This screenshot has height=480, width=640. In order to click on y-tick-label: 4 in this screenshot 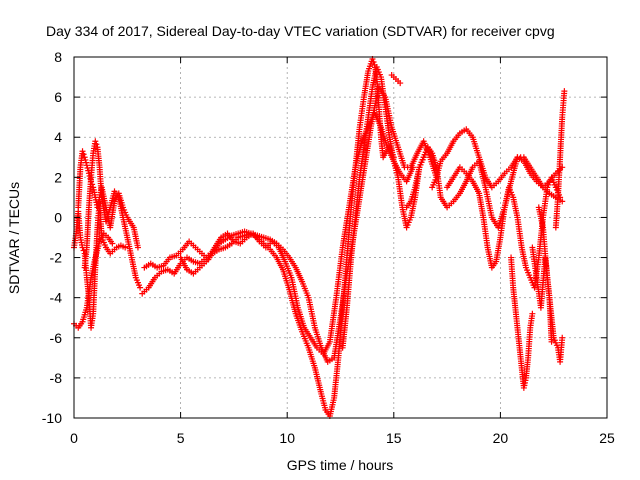, I will do `click(58, 137)`.